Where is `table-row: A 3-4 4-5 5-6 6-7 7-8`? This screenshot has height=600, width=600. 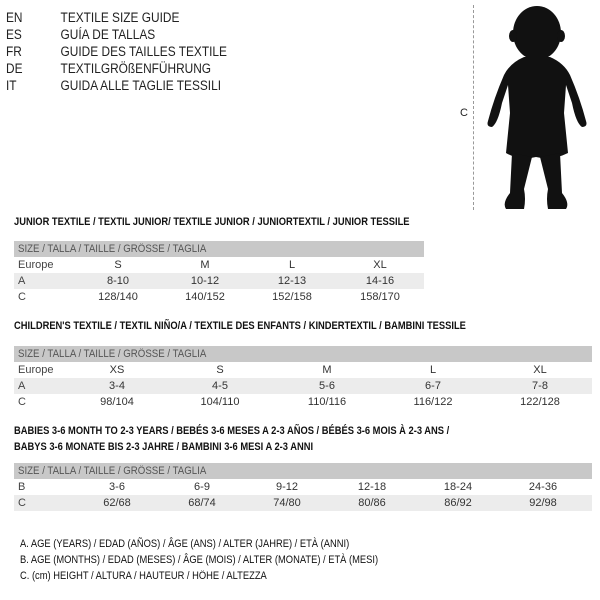 table-row: A 3-4 4-5 5-6 6-7 7-8 is located at coordinates (303, 386).